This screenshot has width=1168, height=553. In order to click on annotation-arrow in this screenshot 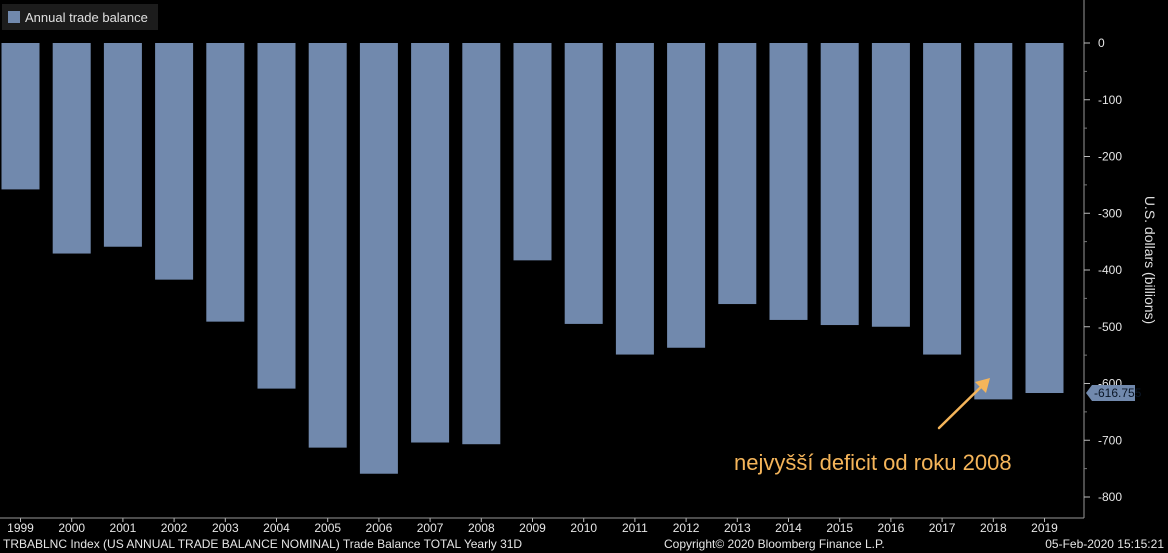, I will do `click(963, 404)`.